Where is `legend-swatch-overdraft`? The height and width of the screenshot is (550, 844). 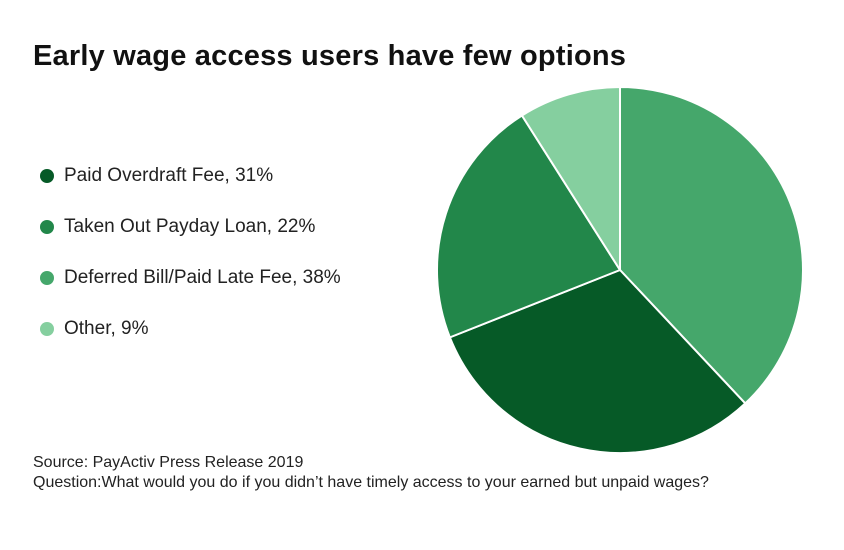
legend-swatch-overdraft is located at coordinates (47, 175).